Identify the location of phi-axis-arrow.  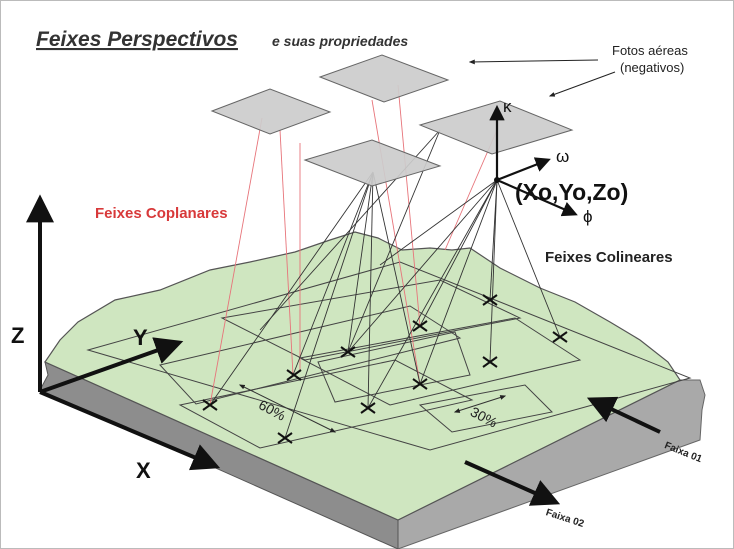
(537, 197).